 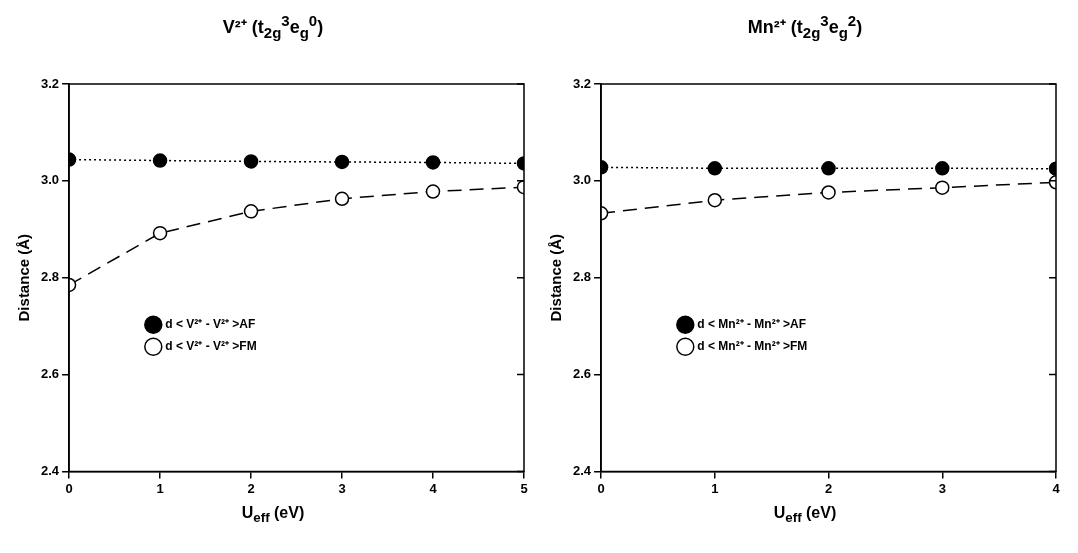 What do you see at coordinates (752, 346) in the screenshot?
I see `legend-label: d < Mn²⁺ - Mn²⁺ >FM` at bounding box center [752, 346].